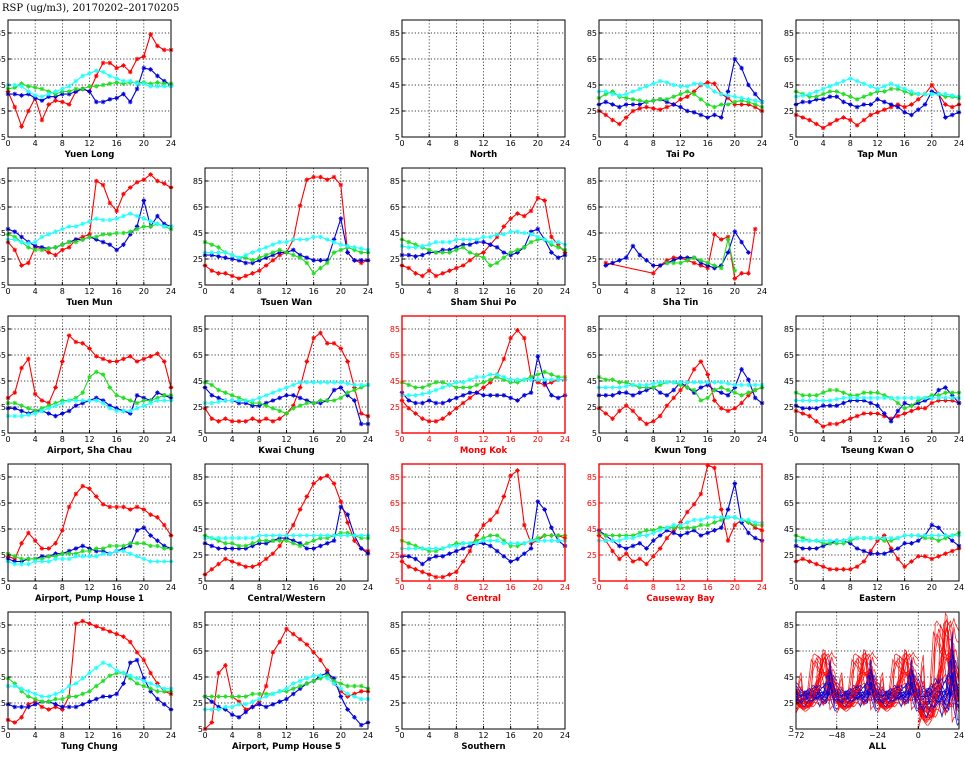 The width and height of the screenshot is (965, 759). What do you see at coordinates (397, 729) in the screenshot?
I see `y-tick-label: 5` at bounding box center [397, 729].